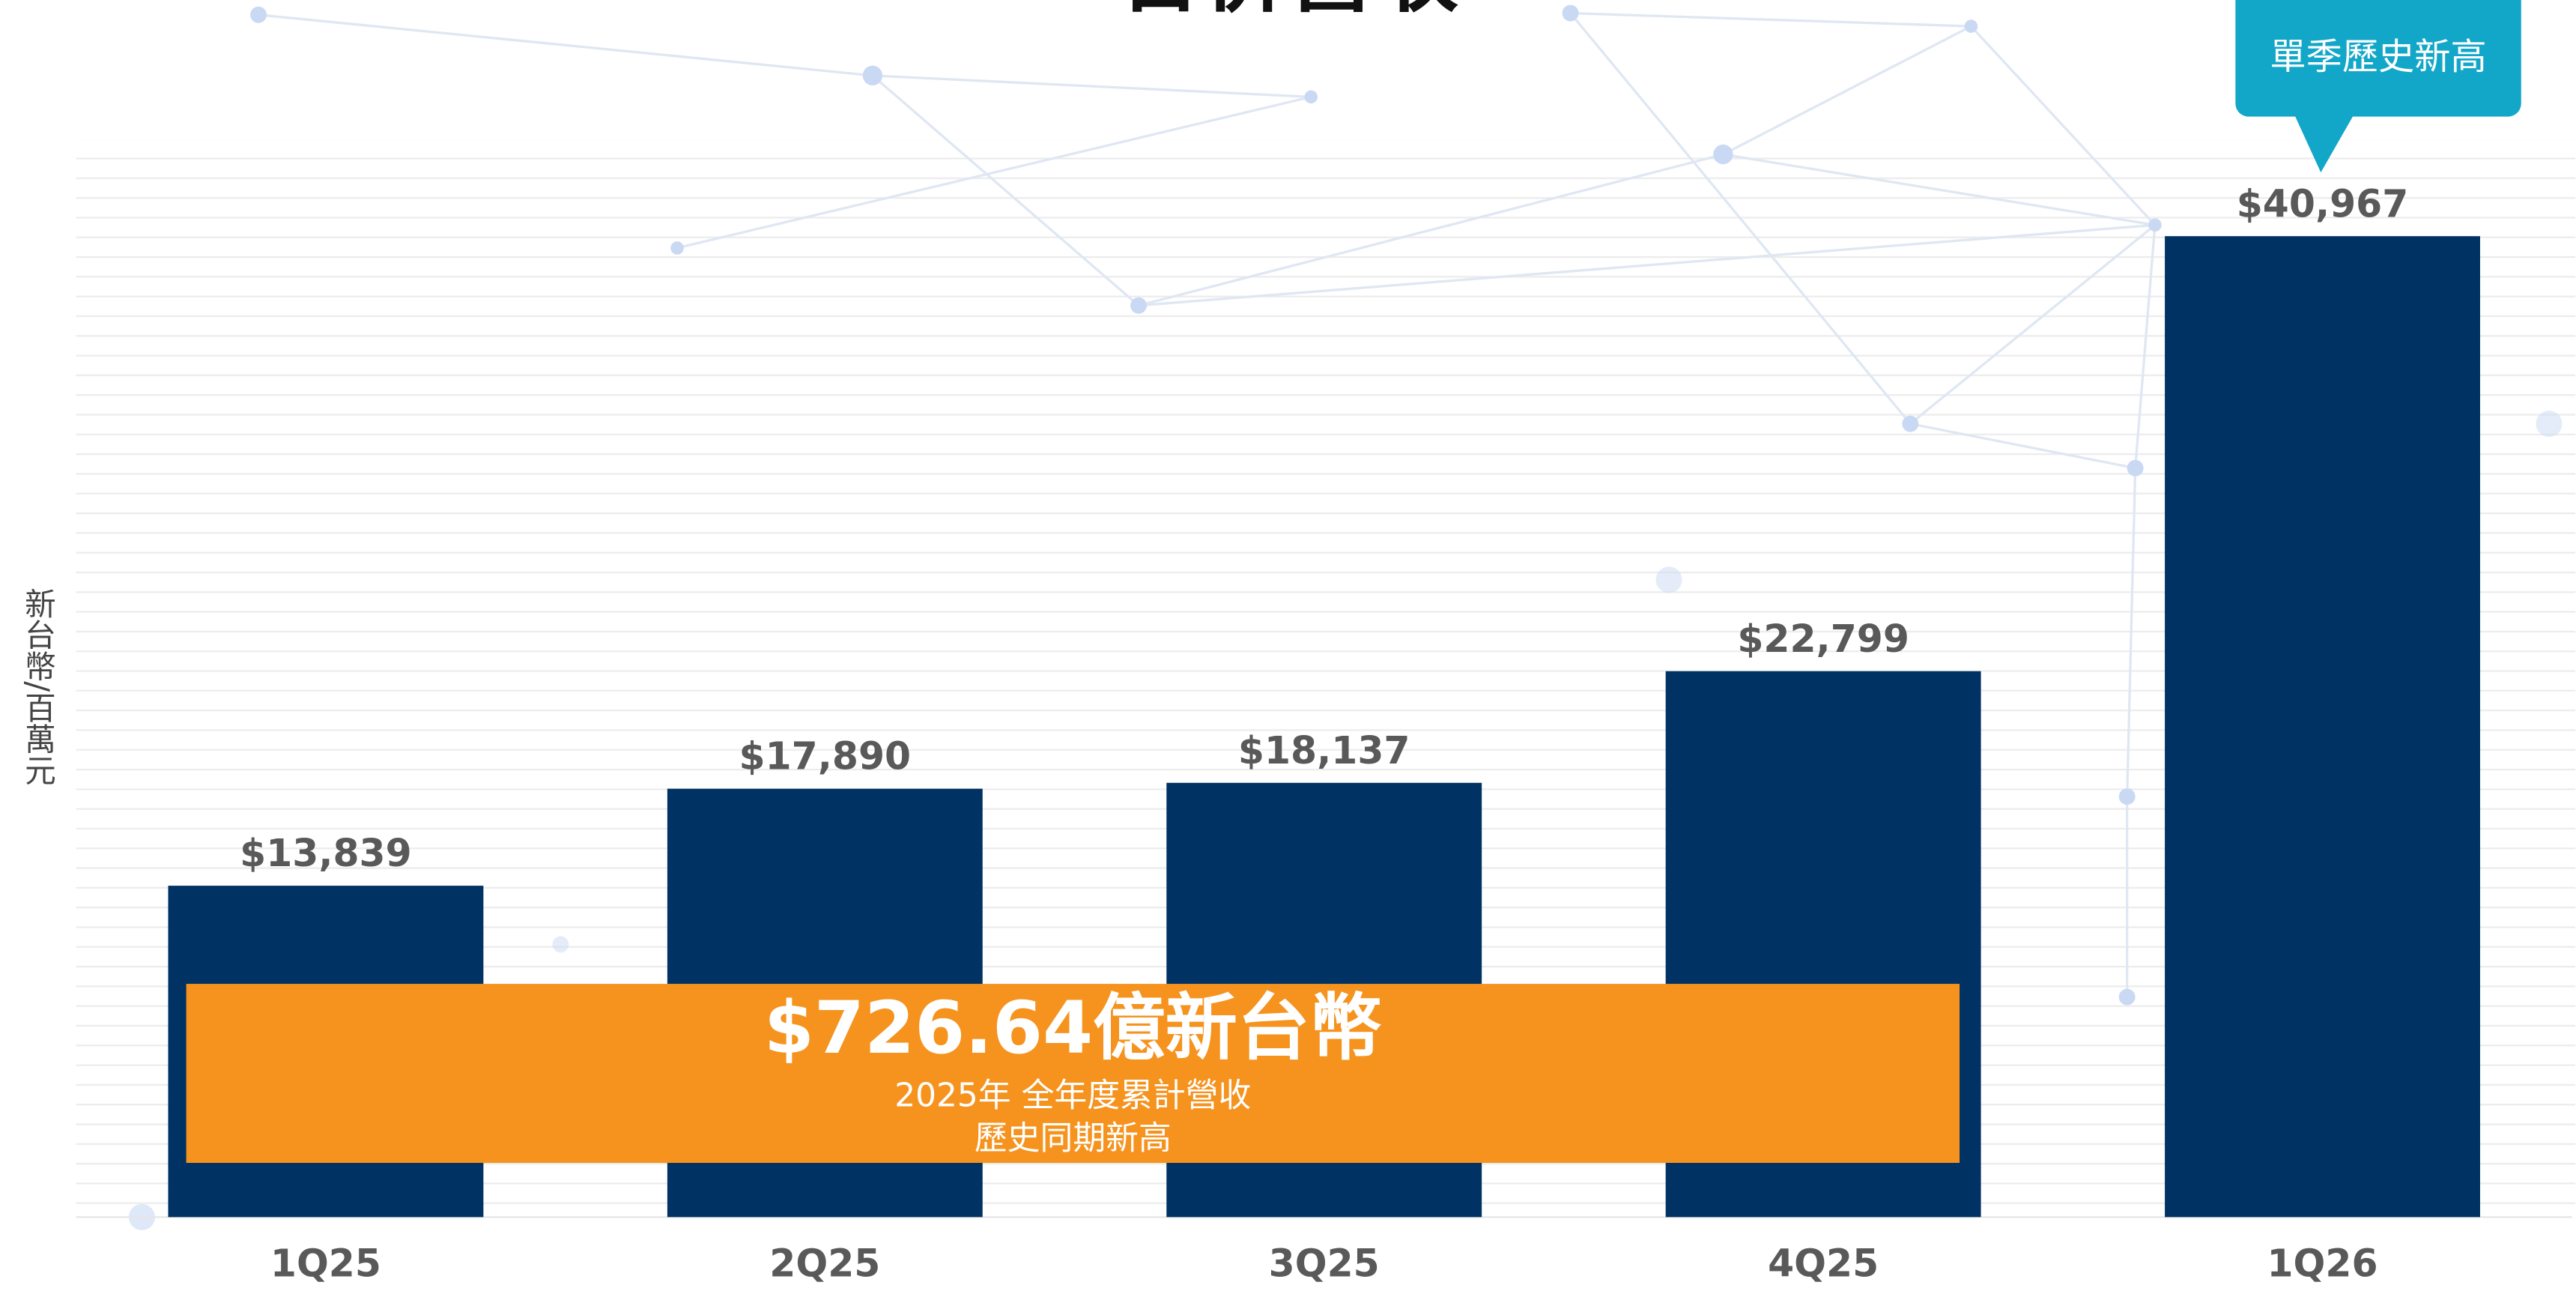 The height and width of the screenshot is (1291, 2576). I want to click on value-label: $13,839, so click(326, 853).